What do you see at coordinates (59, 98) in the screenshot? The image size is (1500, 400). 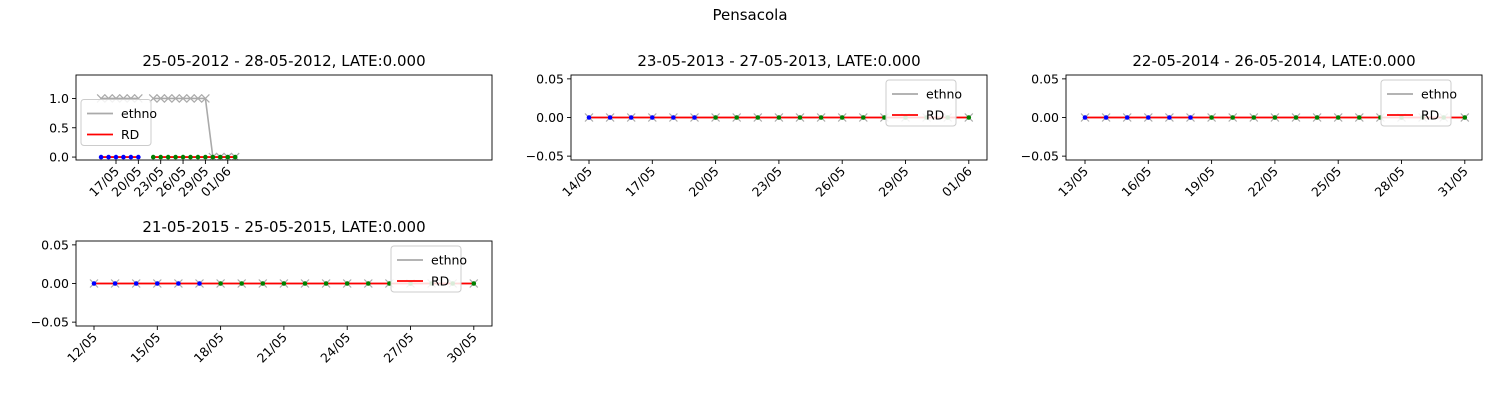 I see `y-tick-label: 1.0` at bounding box center [59, 98].